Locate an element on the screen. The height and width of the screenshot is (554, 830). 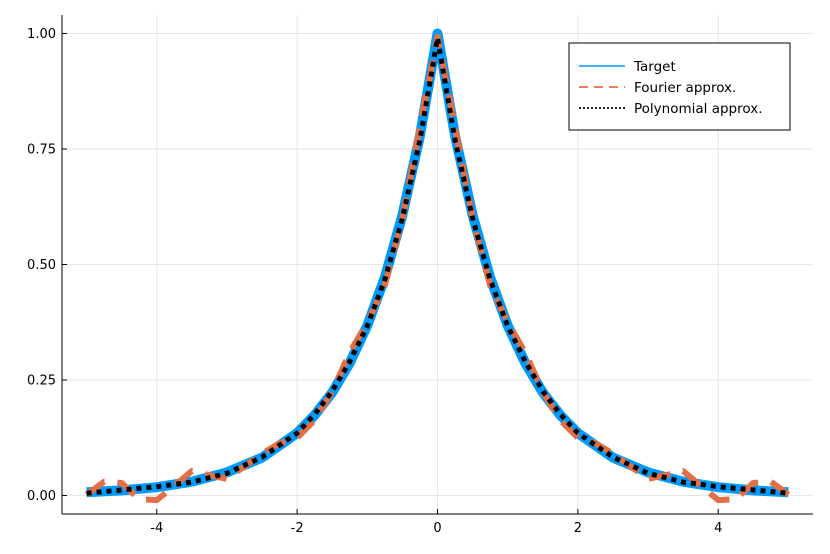
x-tick-label: 2 is located at coordinates (578, 528).